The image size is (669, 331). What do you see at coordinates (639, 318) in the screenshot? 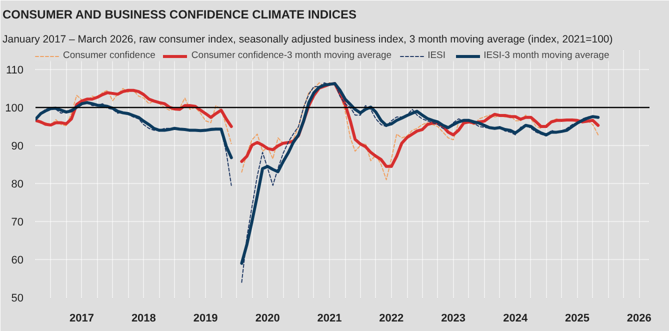
I see `x-tick-label: 2026` at bounding box center [639, 318].